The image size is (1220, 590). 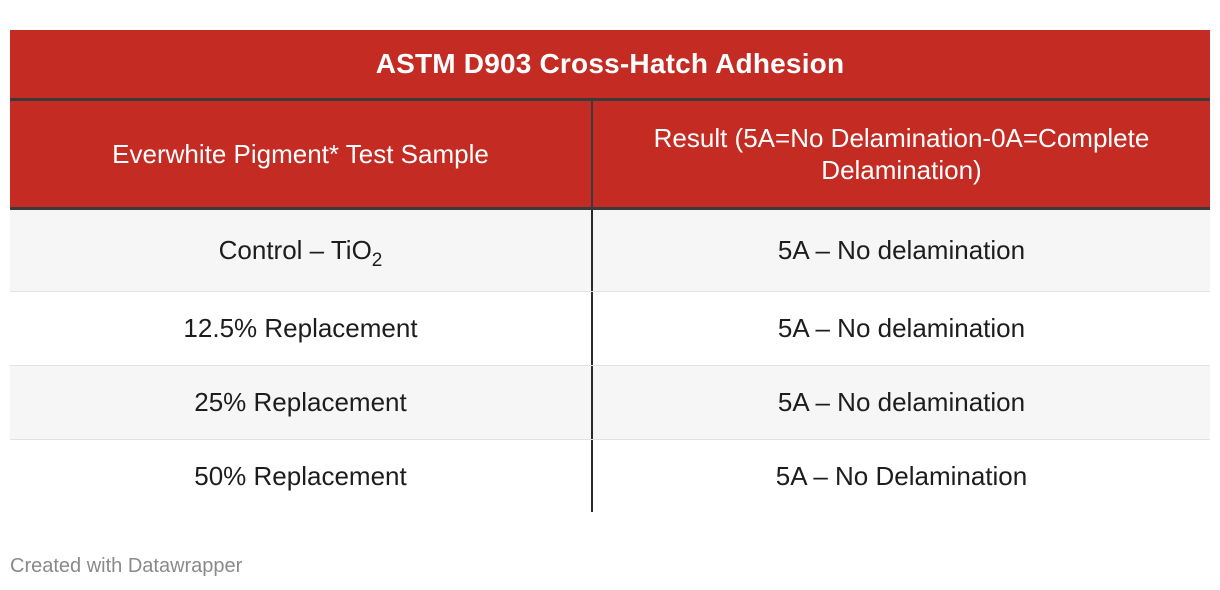 I want to click on table-row: 12.5% Replacement 5A – No delamination, so click(x=610, y=329).